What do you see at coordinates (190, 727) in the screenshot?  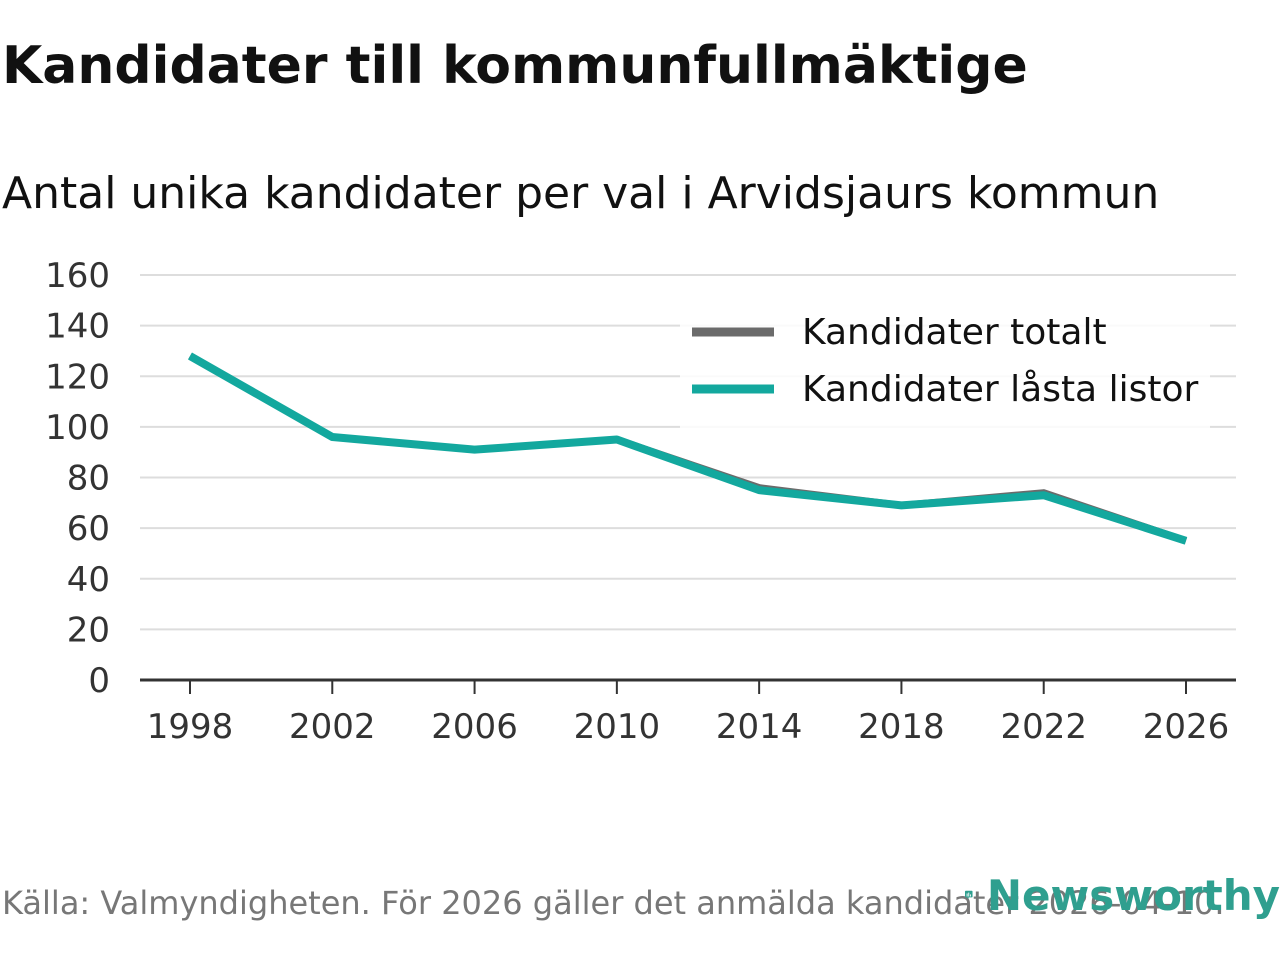 I see `x-tick-label: 1998` at bounding box center [190, 727].